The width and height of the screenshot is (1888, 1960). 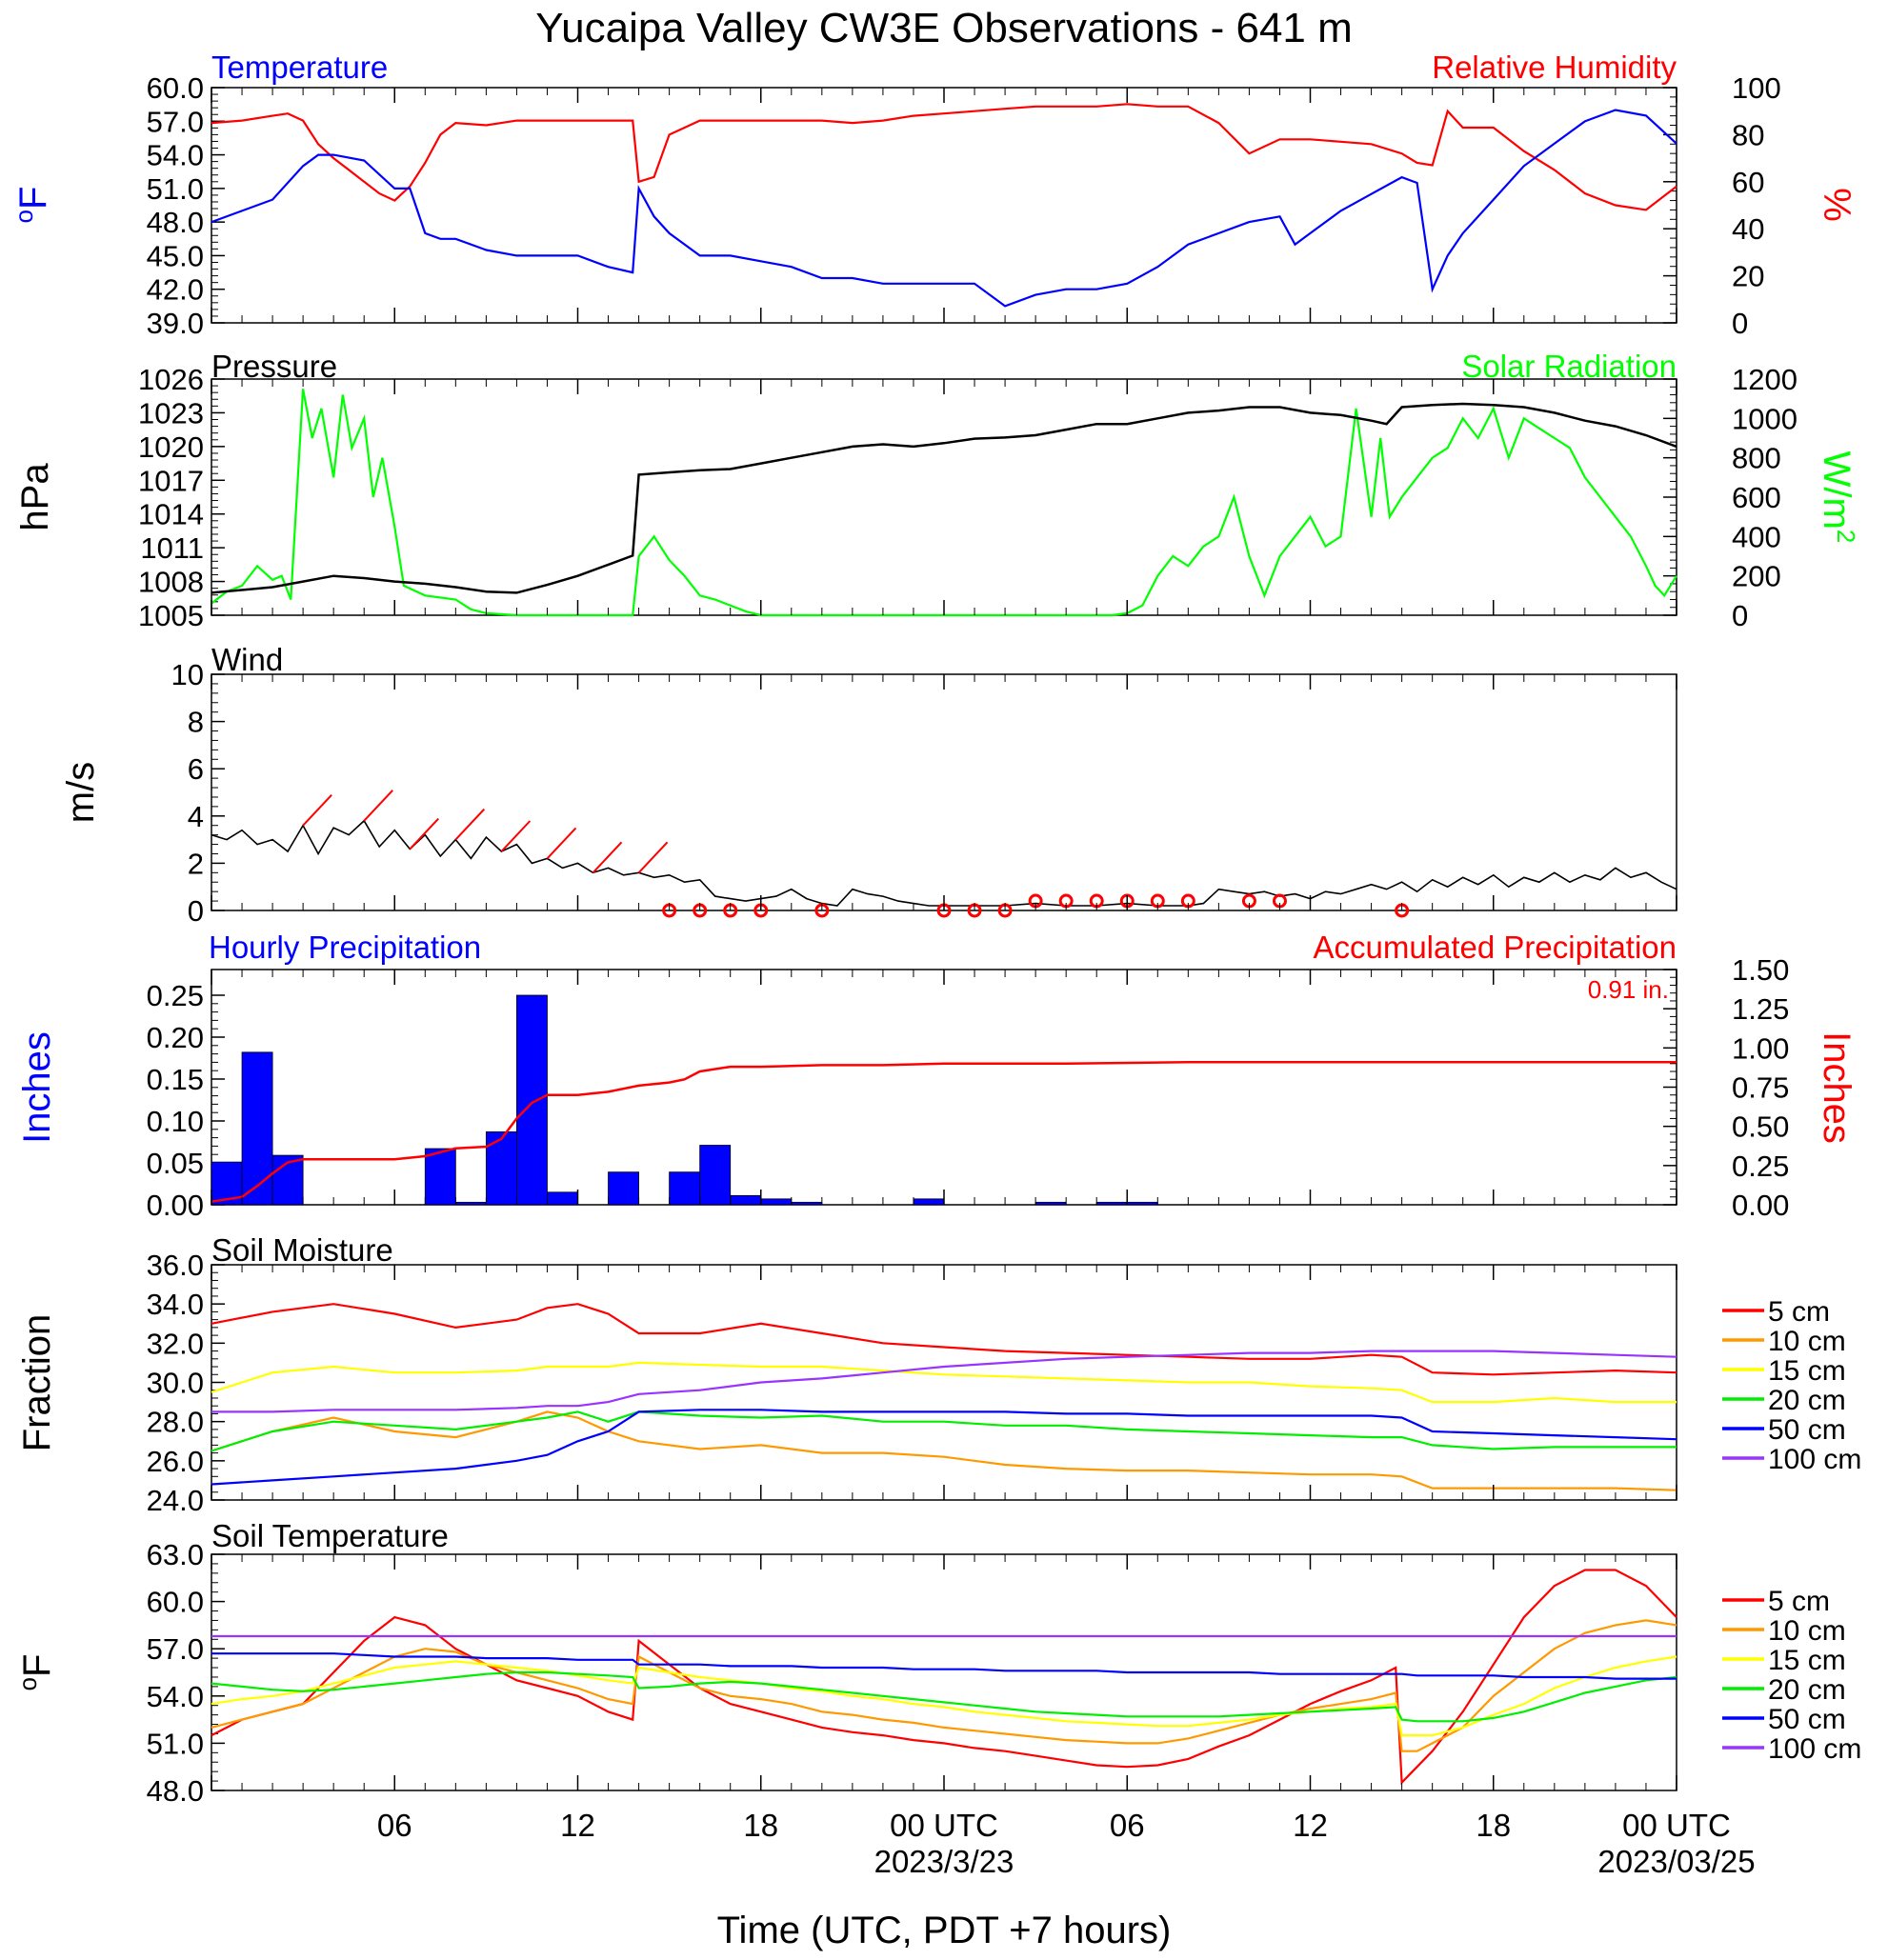 I want to click on soil-temperature-frame, so click(x=944, y=1672).